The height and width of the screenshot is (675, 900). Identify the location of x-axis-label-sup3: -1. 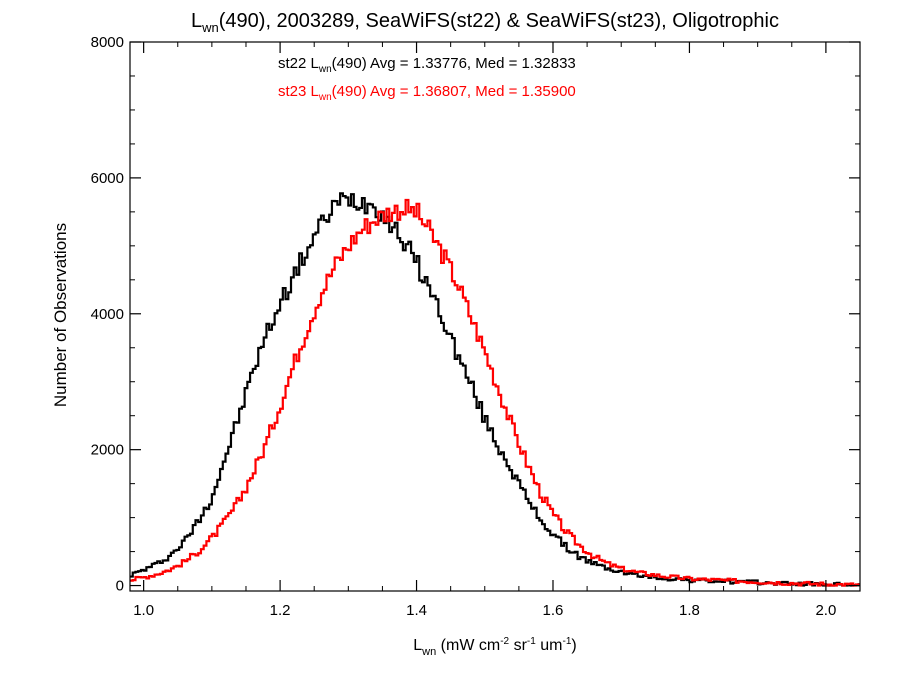
(566, 641).